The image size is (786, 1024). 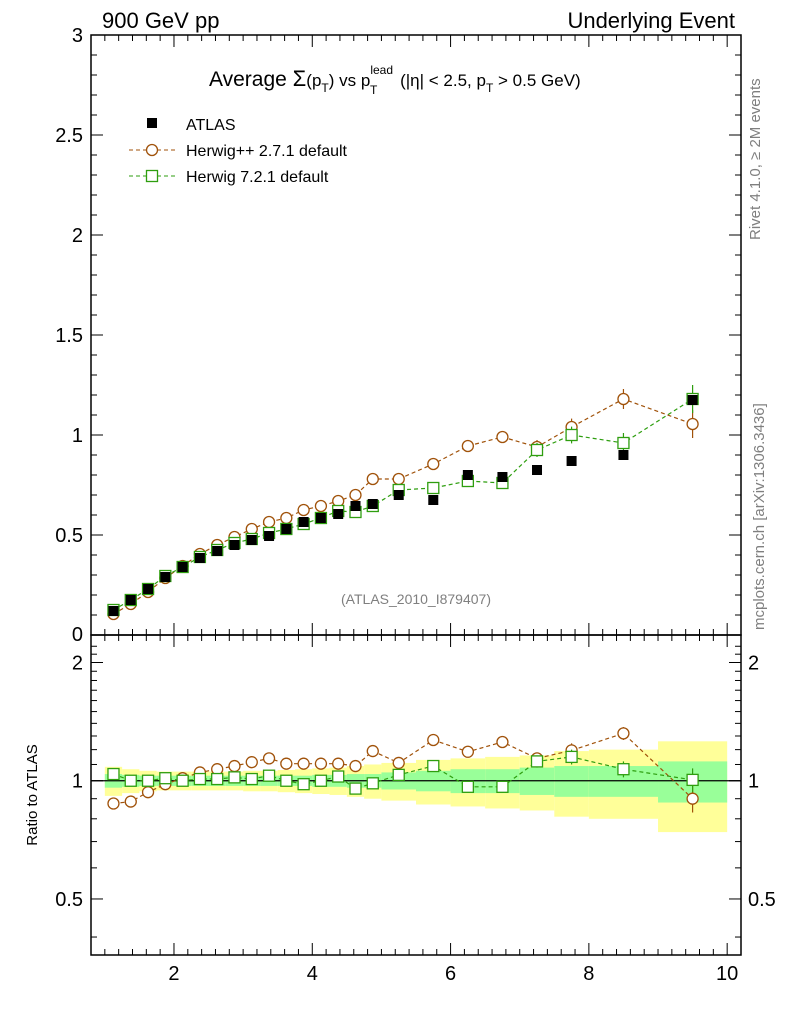 I want to click on x-tick-label: 6, so click(x=450, y=974).